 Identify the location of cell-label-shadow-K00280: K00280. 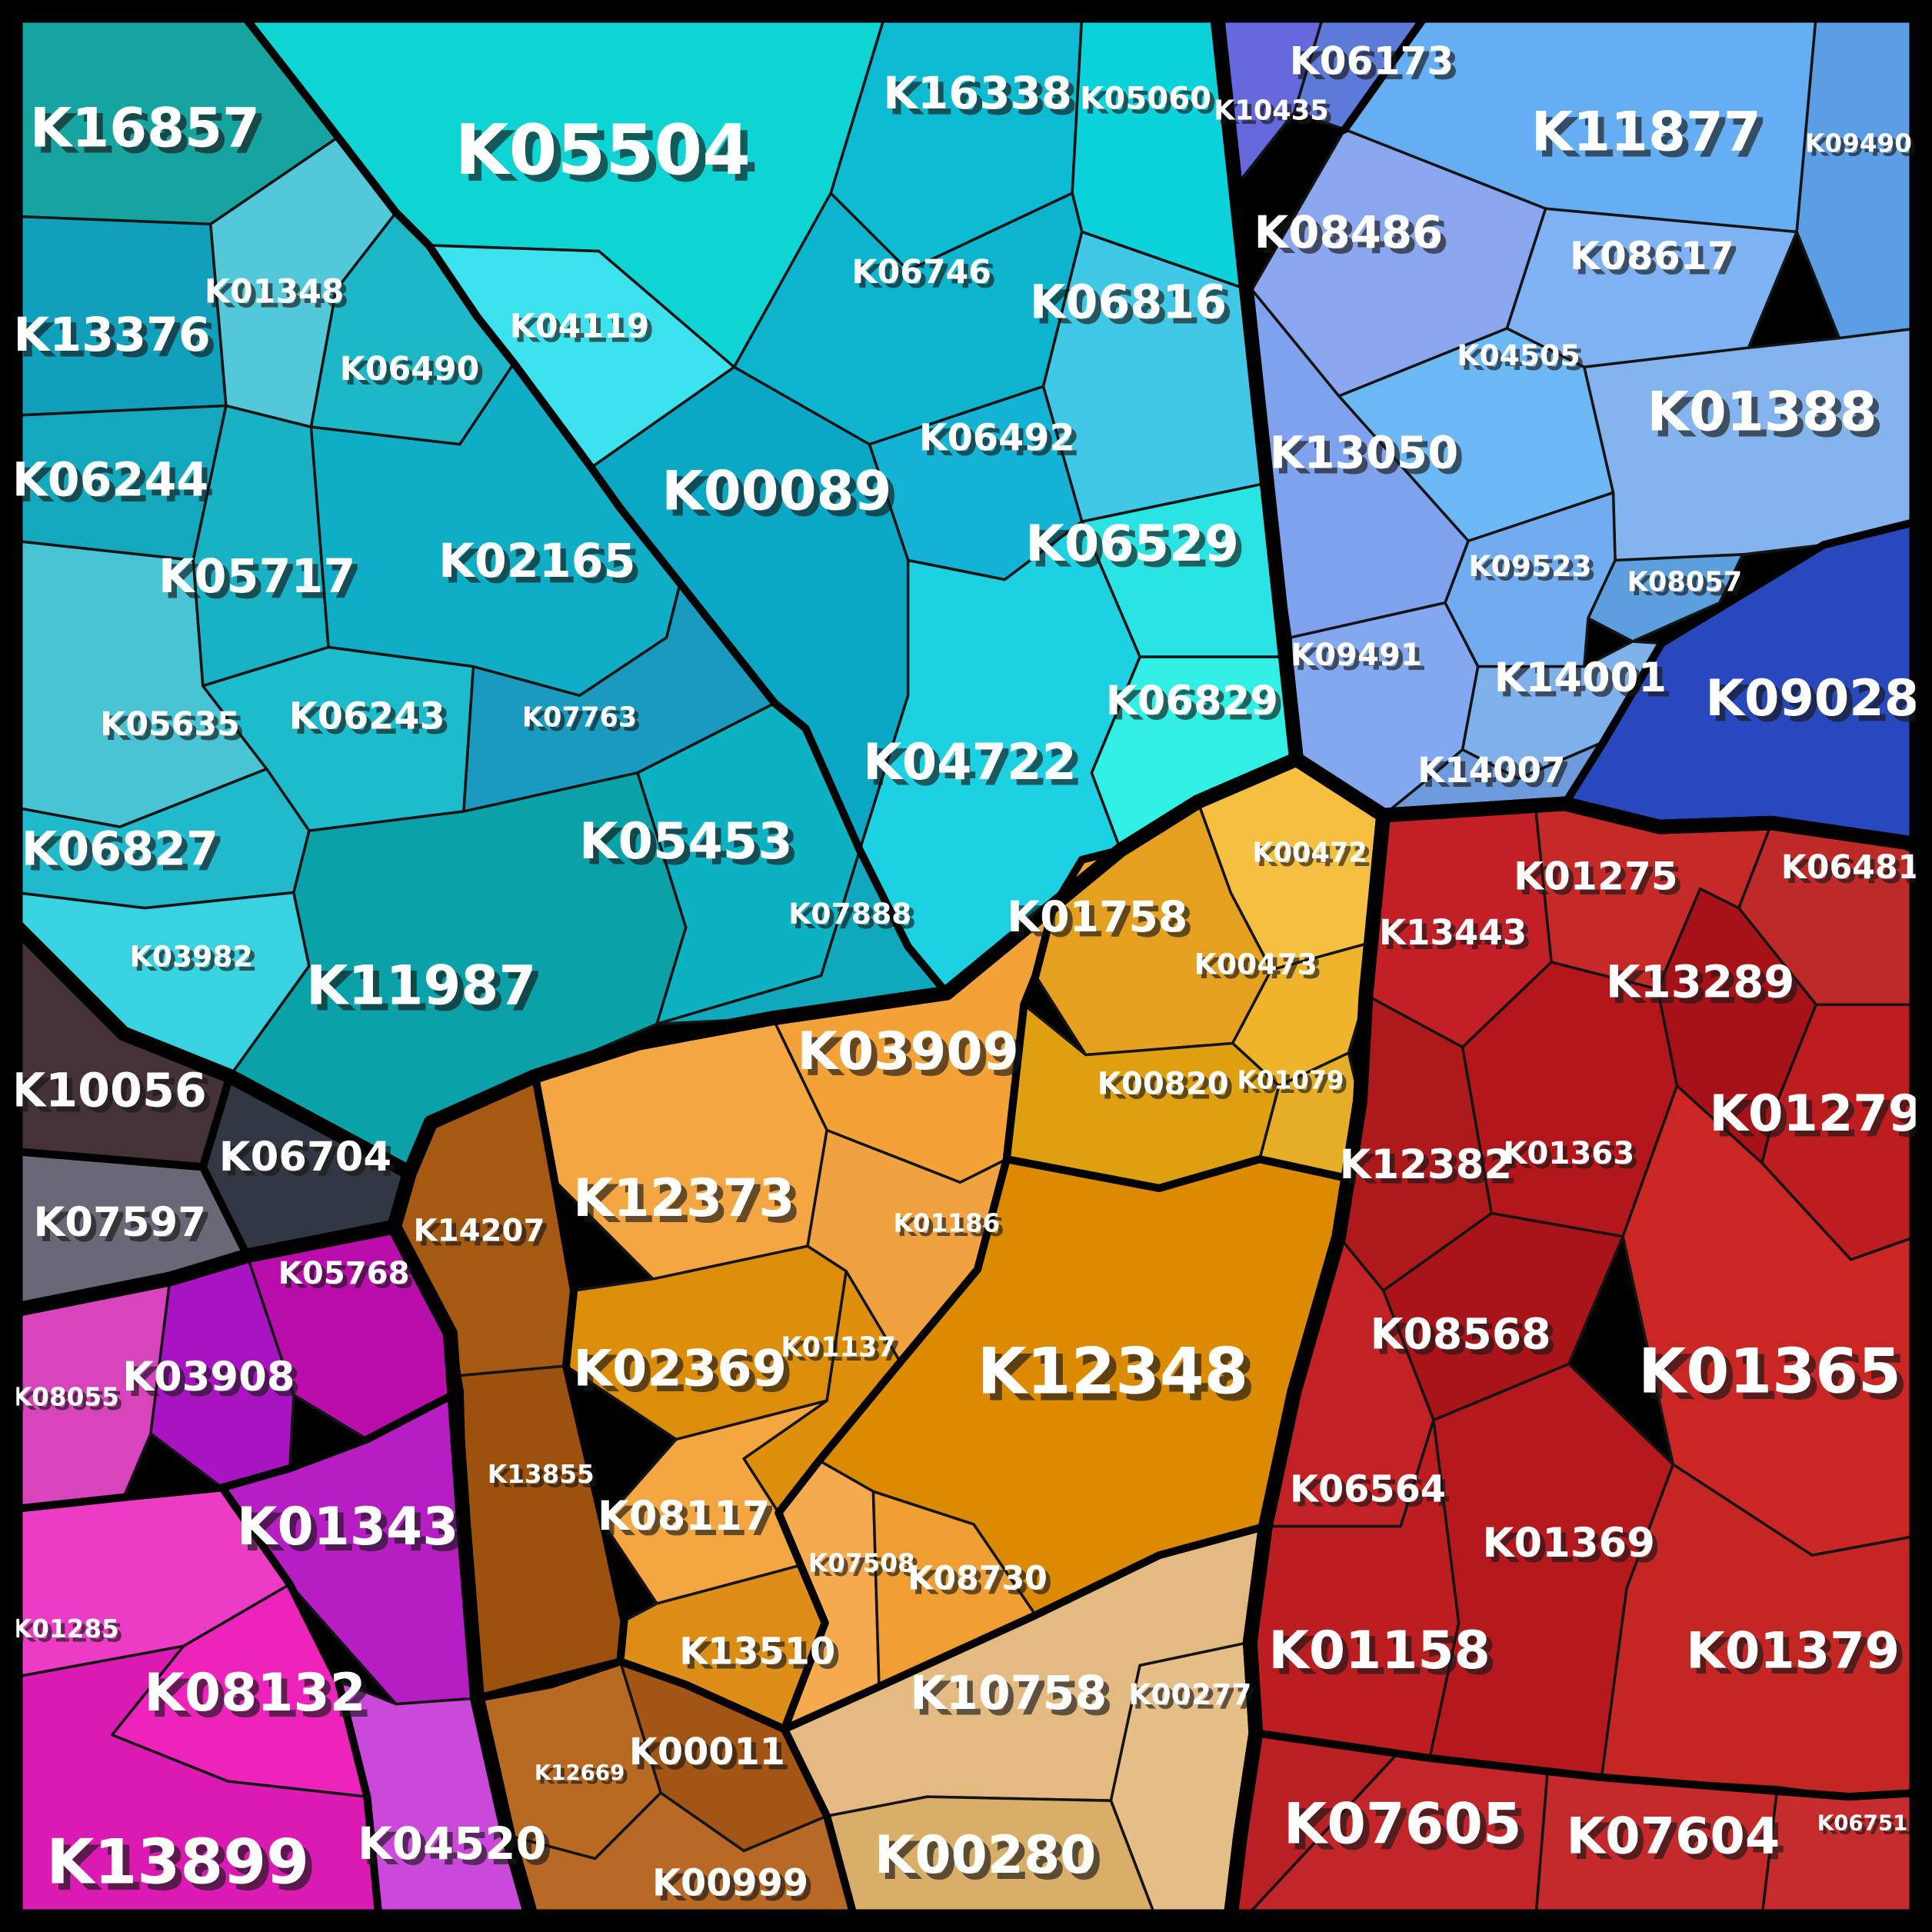
(991, 1860).